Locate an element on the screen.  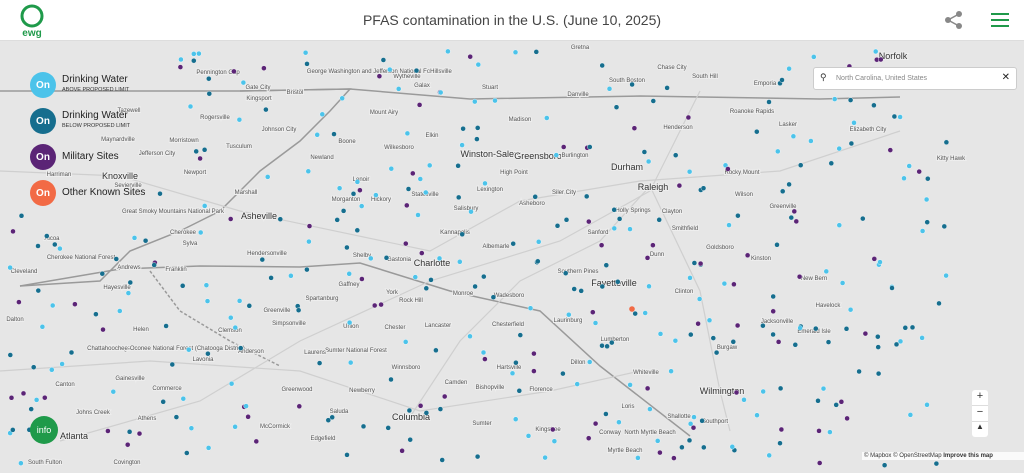
clear-button: ✕ is located at coordinates (1005, 77).